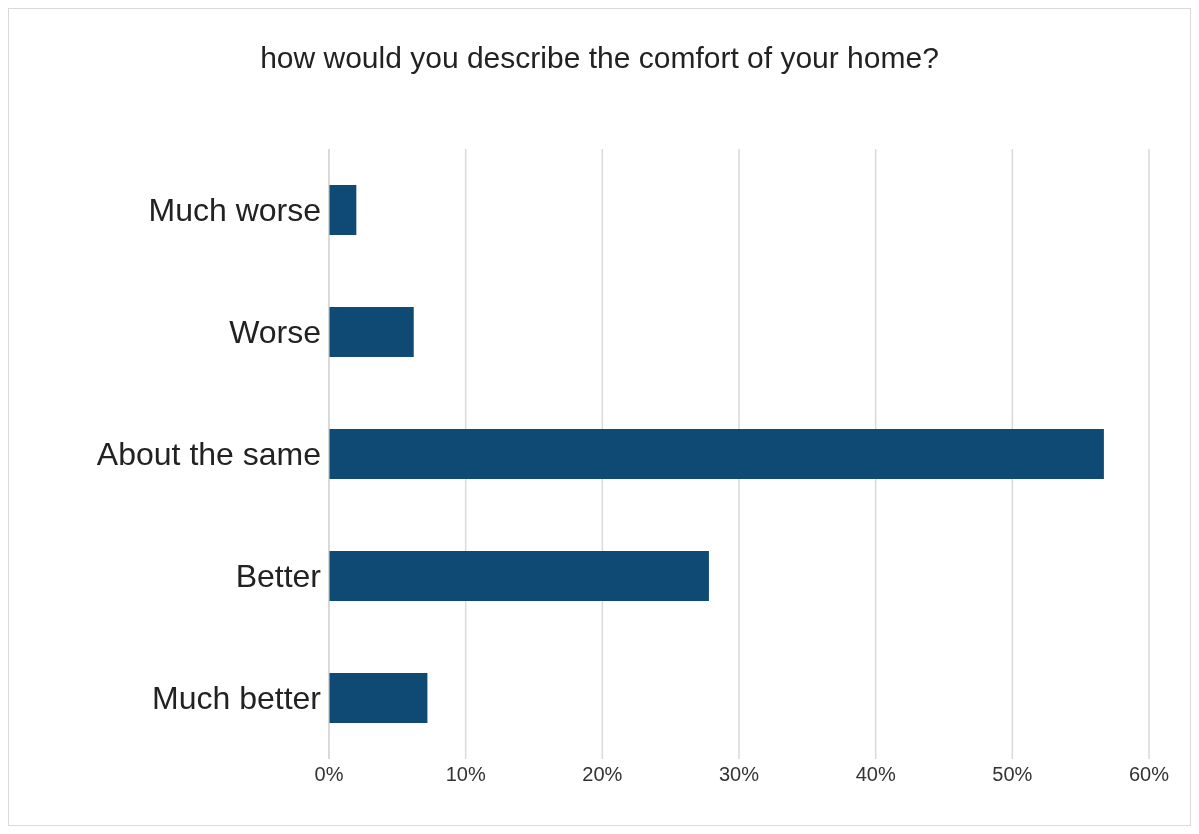 This screenshot has width=1199, height=834. I want to click on x-tick-label: 40%, so click(875, 774).